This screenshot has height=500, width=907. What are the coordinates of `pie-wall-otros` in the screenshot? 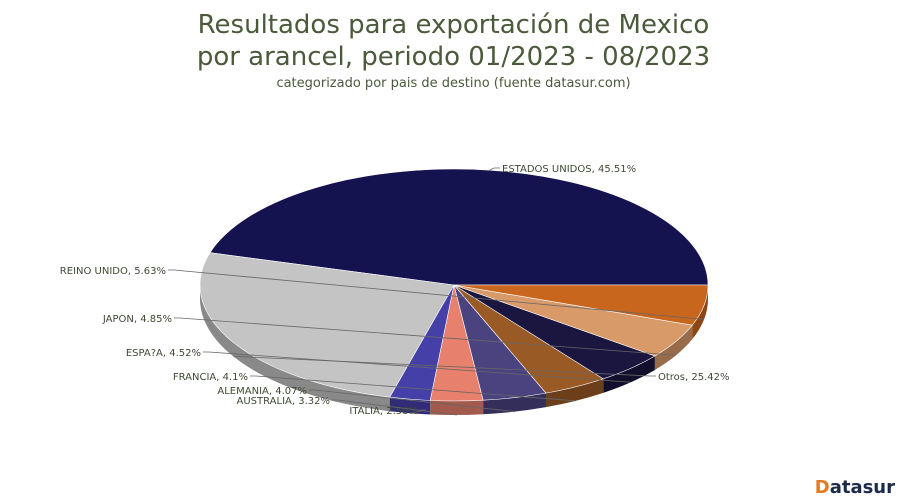 It's located at (295, 348).